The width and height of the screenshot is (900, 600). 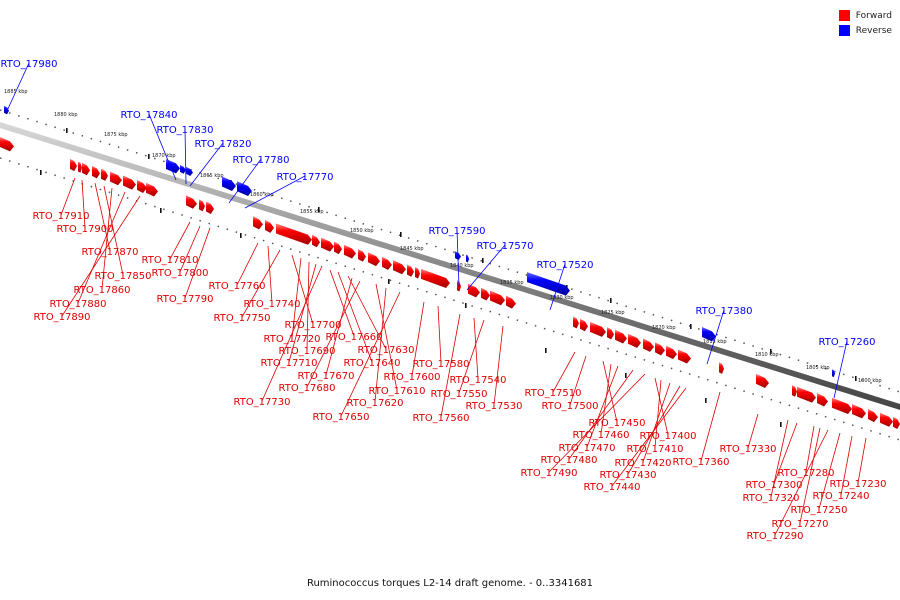 I want to click on forward-gene-label: RTO_17360, so click(x=700, y=462).